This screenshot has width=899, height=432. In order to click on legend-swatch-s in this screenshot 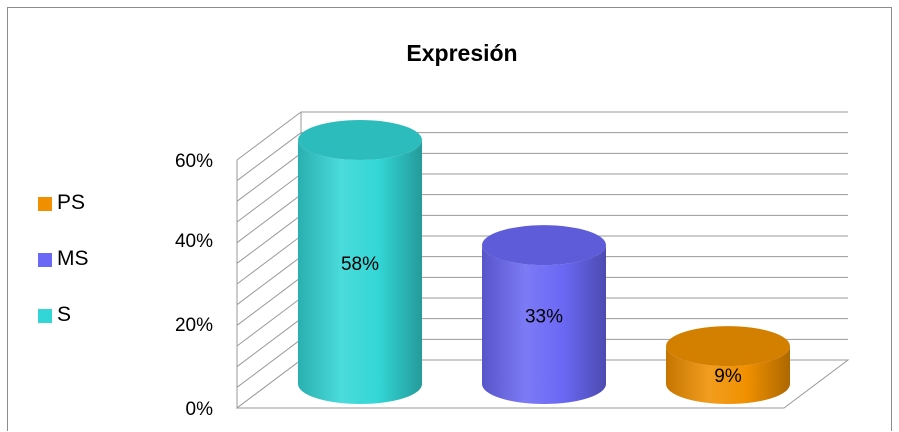, I will do `click(45, 316)`.